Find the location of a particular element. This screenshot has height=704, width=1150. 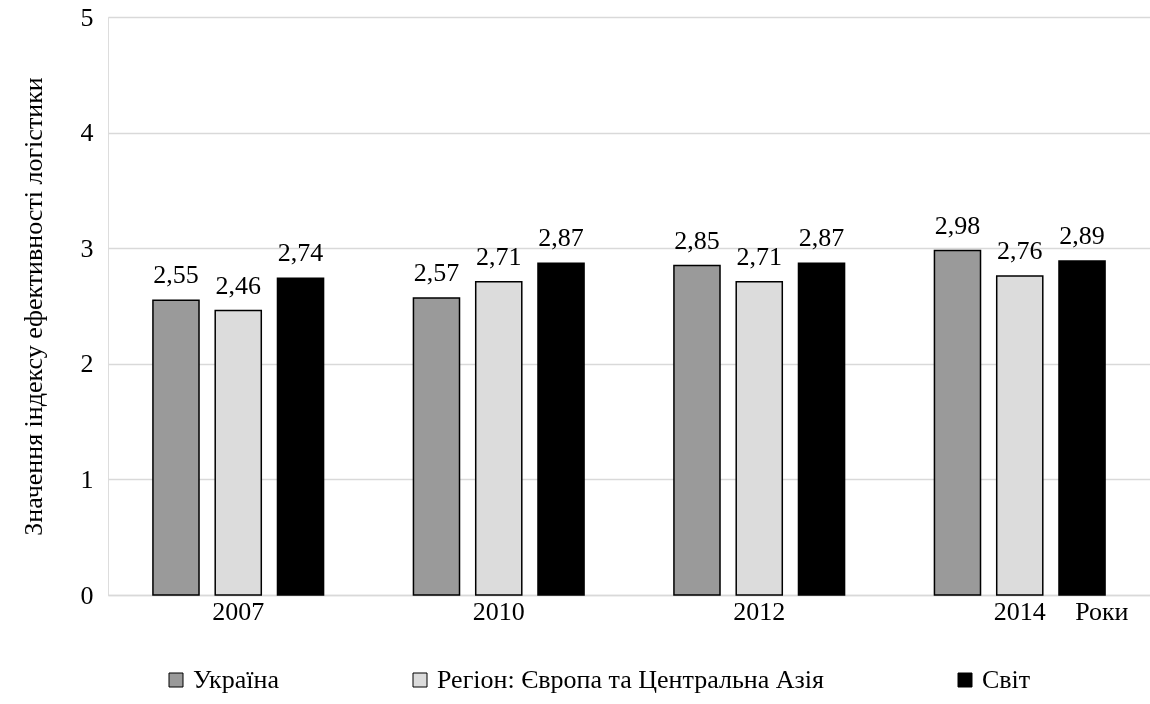

y-tick-label: 3 is located at coordinates (87, 248).